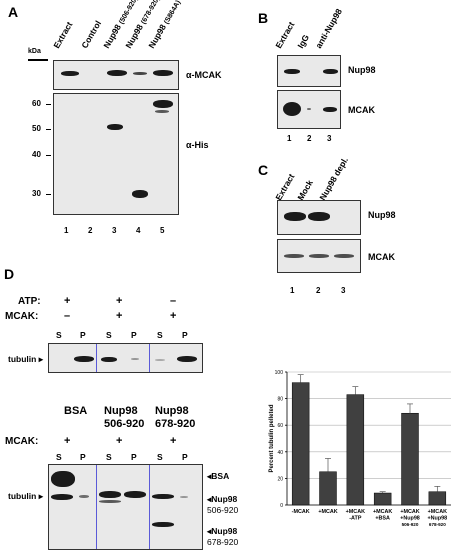  What do you see at coordinates (36, 193) in the screenshot?
I see `mw-30: 30` at bounding box center [36, 193].